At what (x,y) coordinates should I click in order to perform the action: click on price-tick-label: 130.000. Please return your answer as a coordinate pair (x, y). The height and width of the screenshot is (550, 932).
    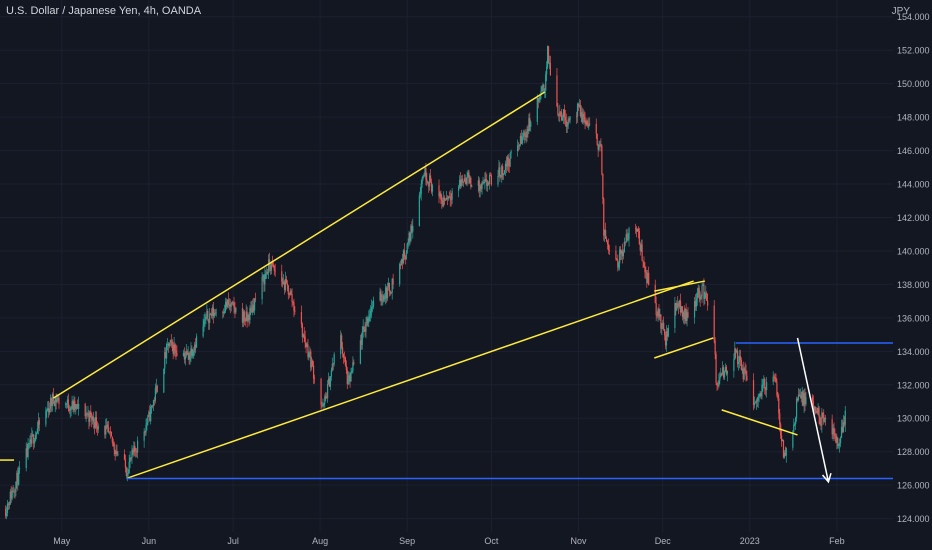
    Looking at the image, I should click on (913, 419).